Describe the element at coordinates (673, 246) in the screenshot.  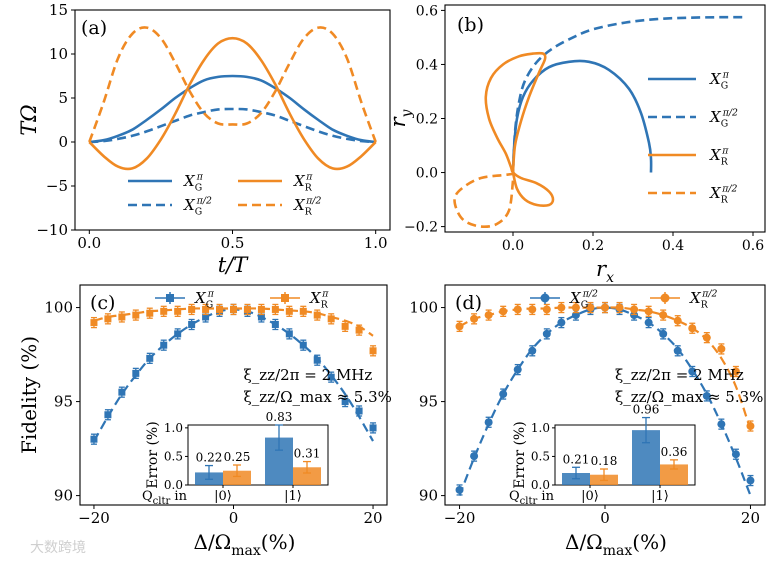
I see `x-tick-label: 0.4` at that location.